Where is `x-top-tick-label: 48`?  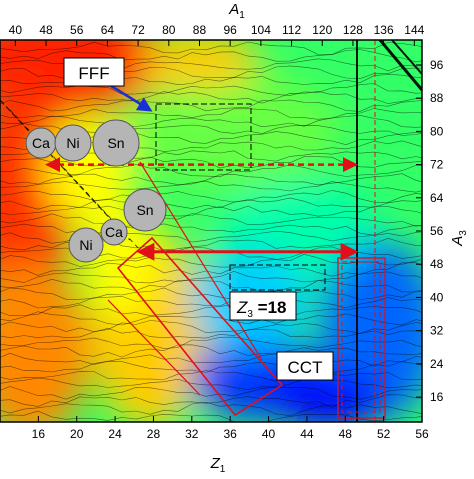 x-top-tick-label: 48 is located at coordinates (46, 30).